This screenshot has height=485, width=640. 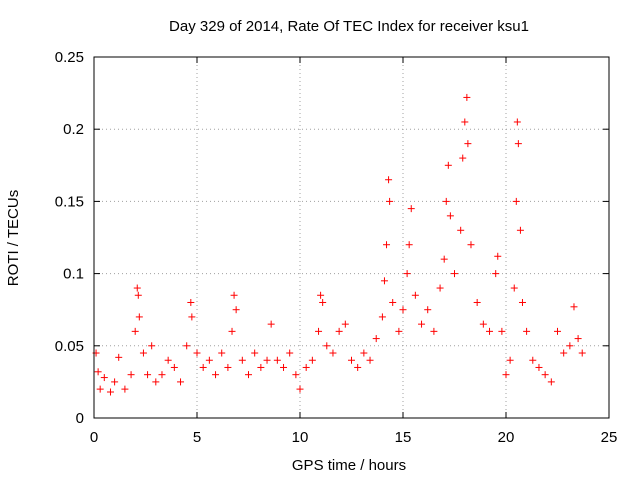 What do you see at coordinates (609, 437) in the screenshot?
I see `x-tick-label: 25` at bounding box center [609, 437].